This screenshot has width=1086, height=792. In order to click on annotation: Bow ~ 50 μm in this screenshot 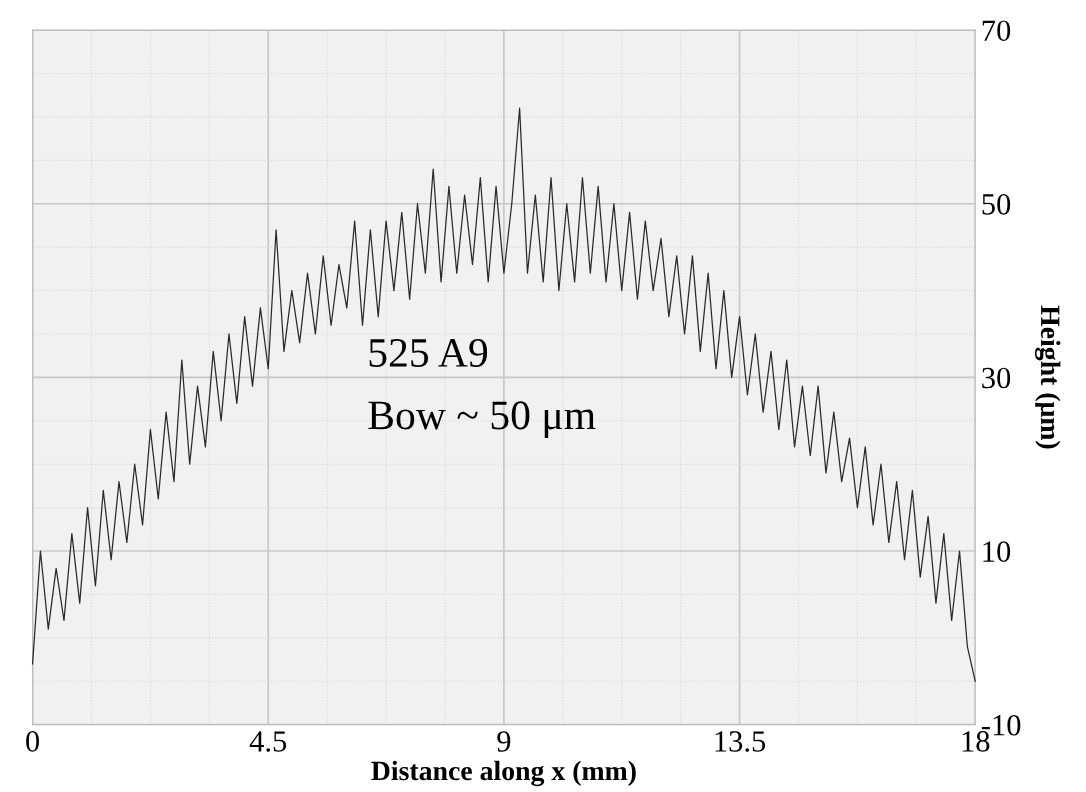, I will do `click(482, 419)`.